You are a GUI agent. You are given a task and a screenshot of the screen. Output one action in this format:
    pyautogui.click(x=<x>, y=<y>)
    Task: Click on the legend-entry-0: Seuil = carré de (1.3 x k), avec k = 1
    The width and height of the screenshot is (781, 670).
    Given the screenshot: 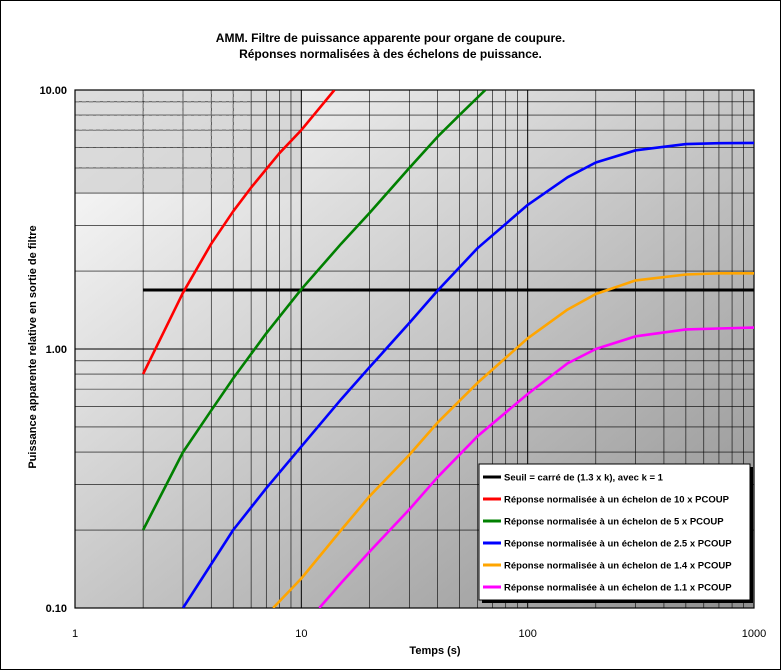 What is the action you would take?
    pyautogui.click(x=584, y=478)
    